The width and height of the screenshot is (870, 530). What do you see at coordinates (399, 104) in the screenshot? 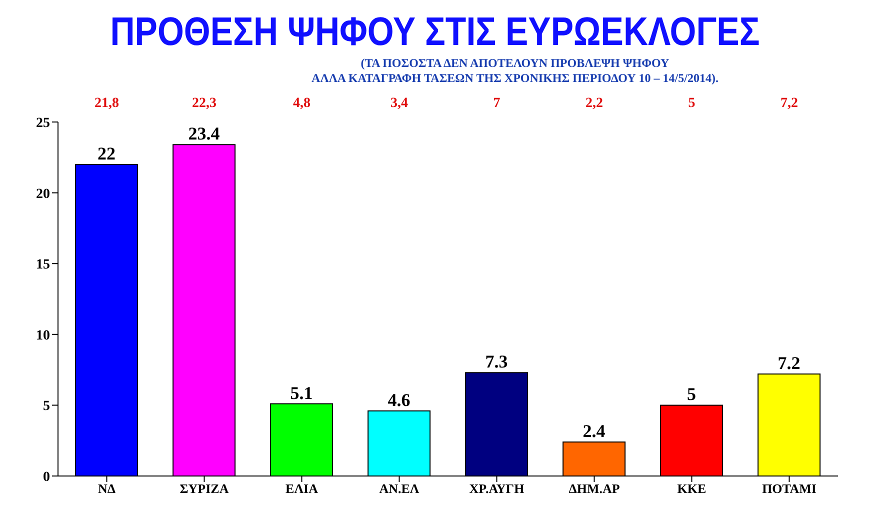
I see `text: 3,4` at bounding box center [399, 104].